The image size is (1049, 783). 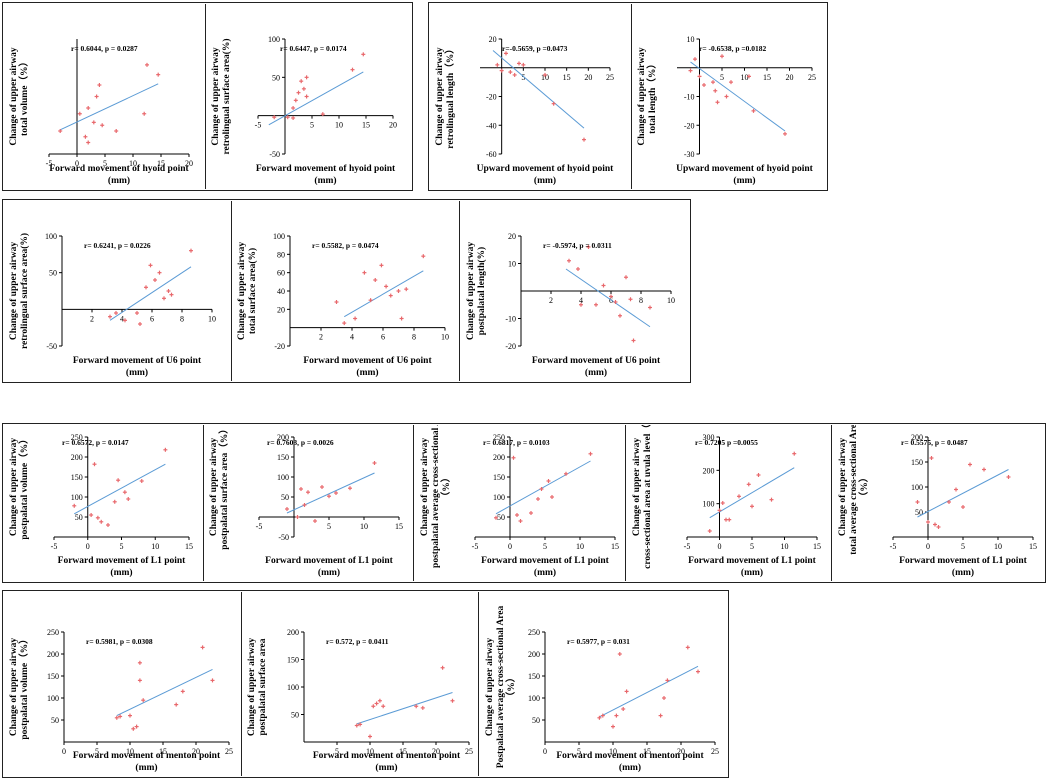 I want to click on stat-annotation: r=-0.5659, p =0.0473, so click(x=535, y=48).